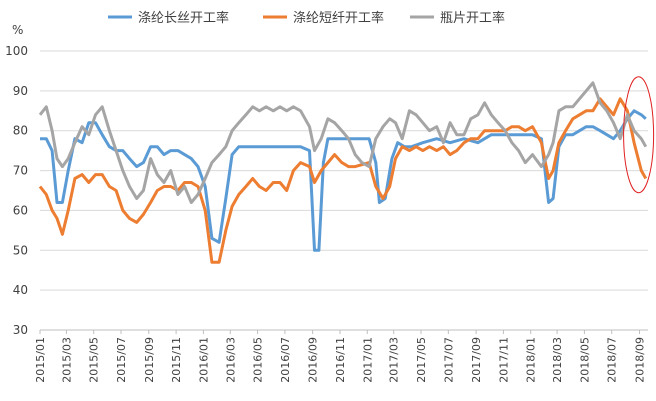 This screenshot has height=401, width=656. What do you see at coordinates (16, 190) in the screenshot?
I see `y-axis-ticks: 30 40 50 60 70 80 90 100` at bounding box center [16, 190].